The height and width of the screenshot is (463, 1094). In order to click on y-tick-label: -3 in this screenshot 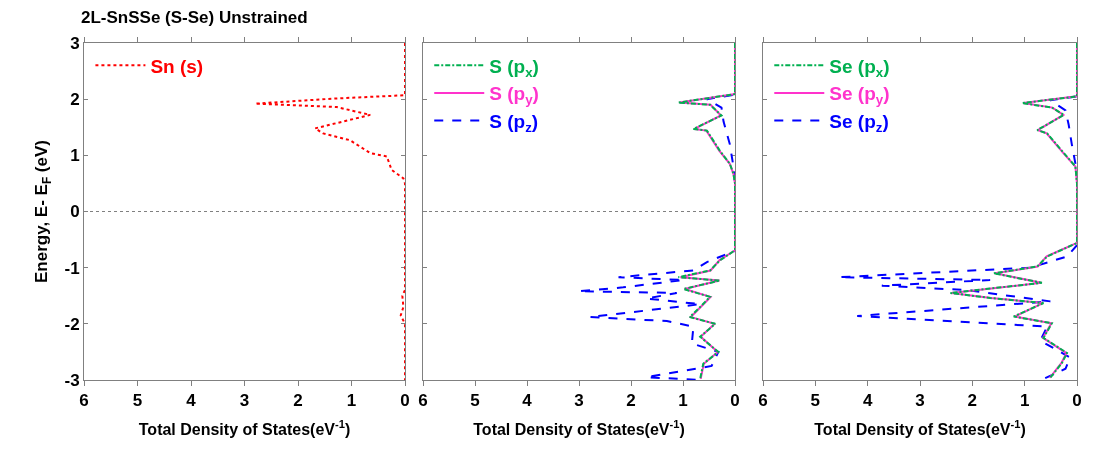, I will do `click(72, 380)`.